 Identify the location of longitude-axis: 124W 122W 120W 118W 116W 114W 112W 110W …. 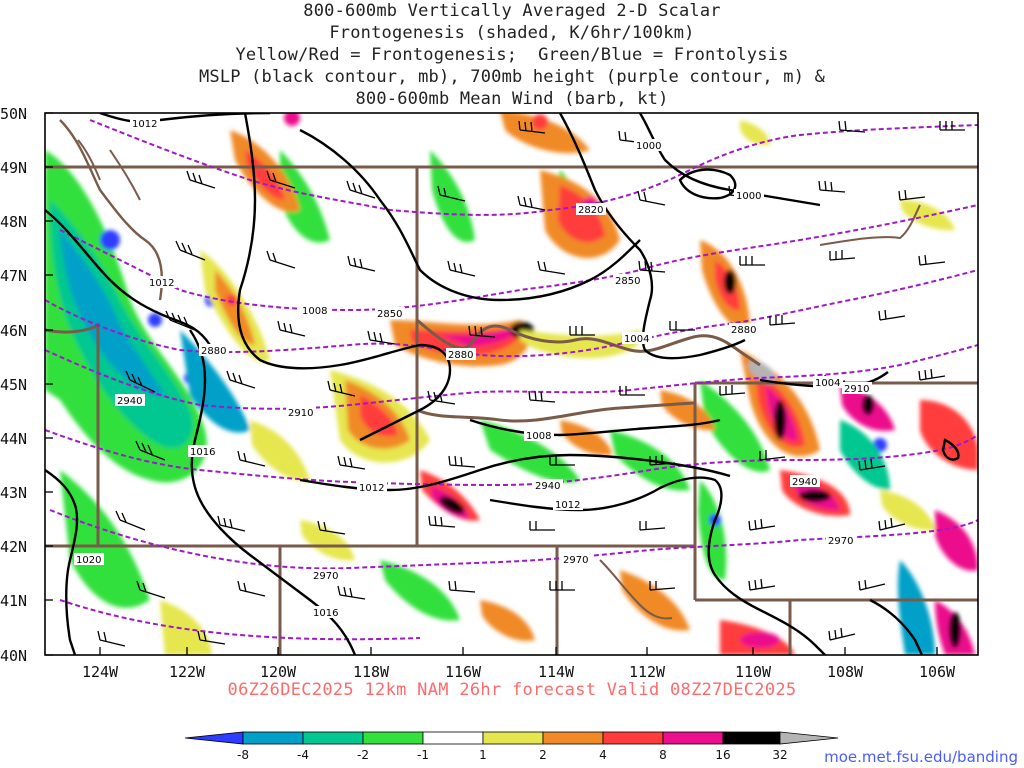
(519, 664).